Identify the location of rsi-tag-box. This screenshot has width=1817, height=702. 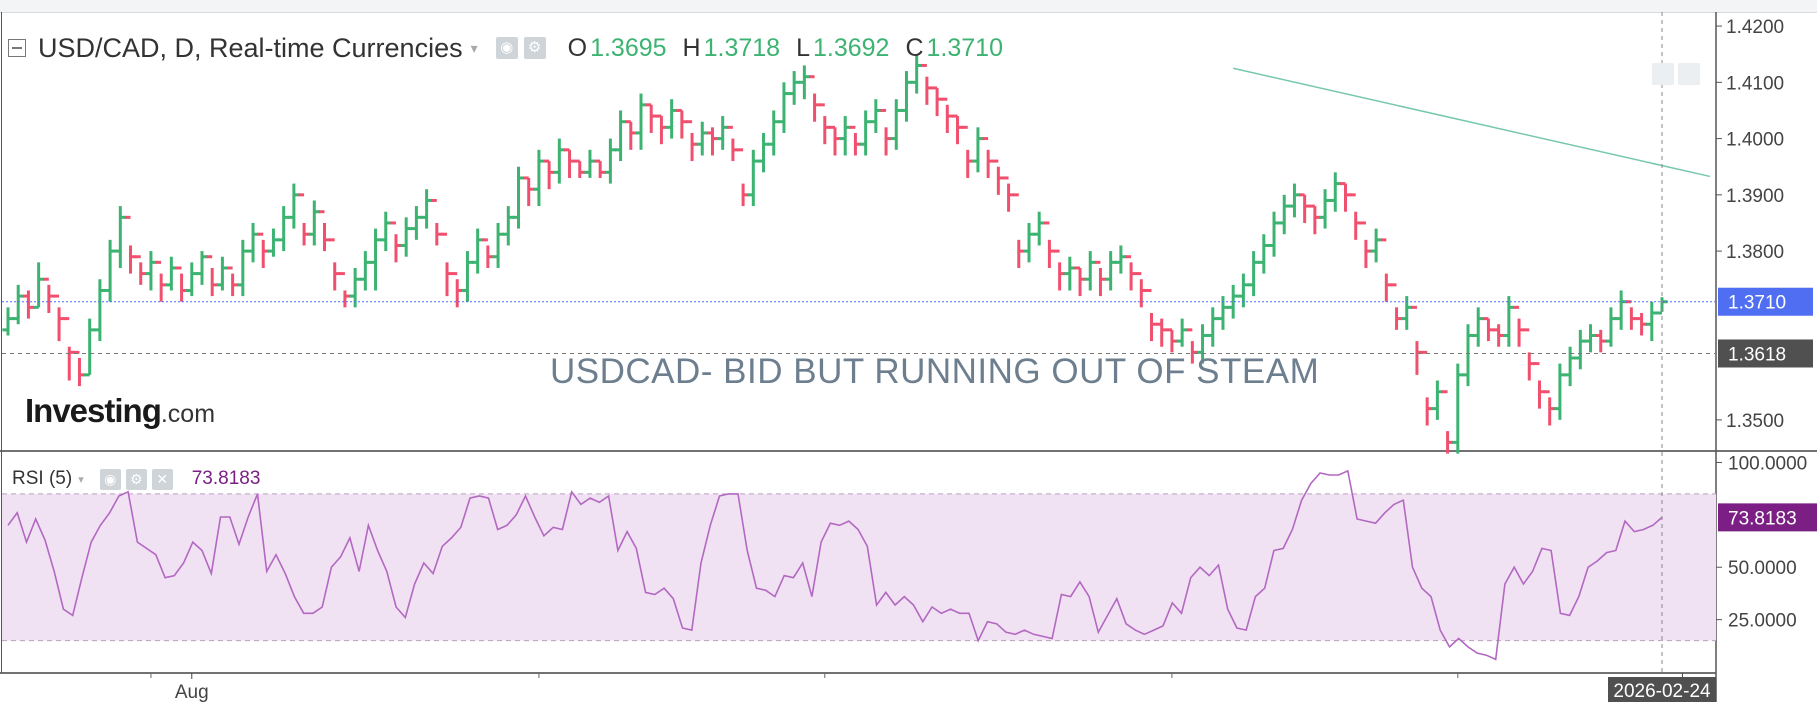
(1767, 517).